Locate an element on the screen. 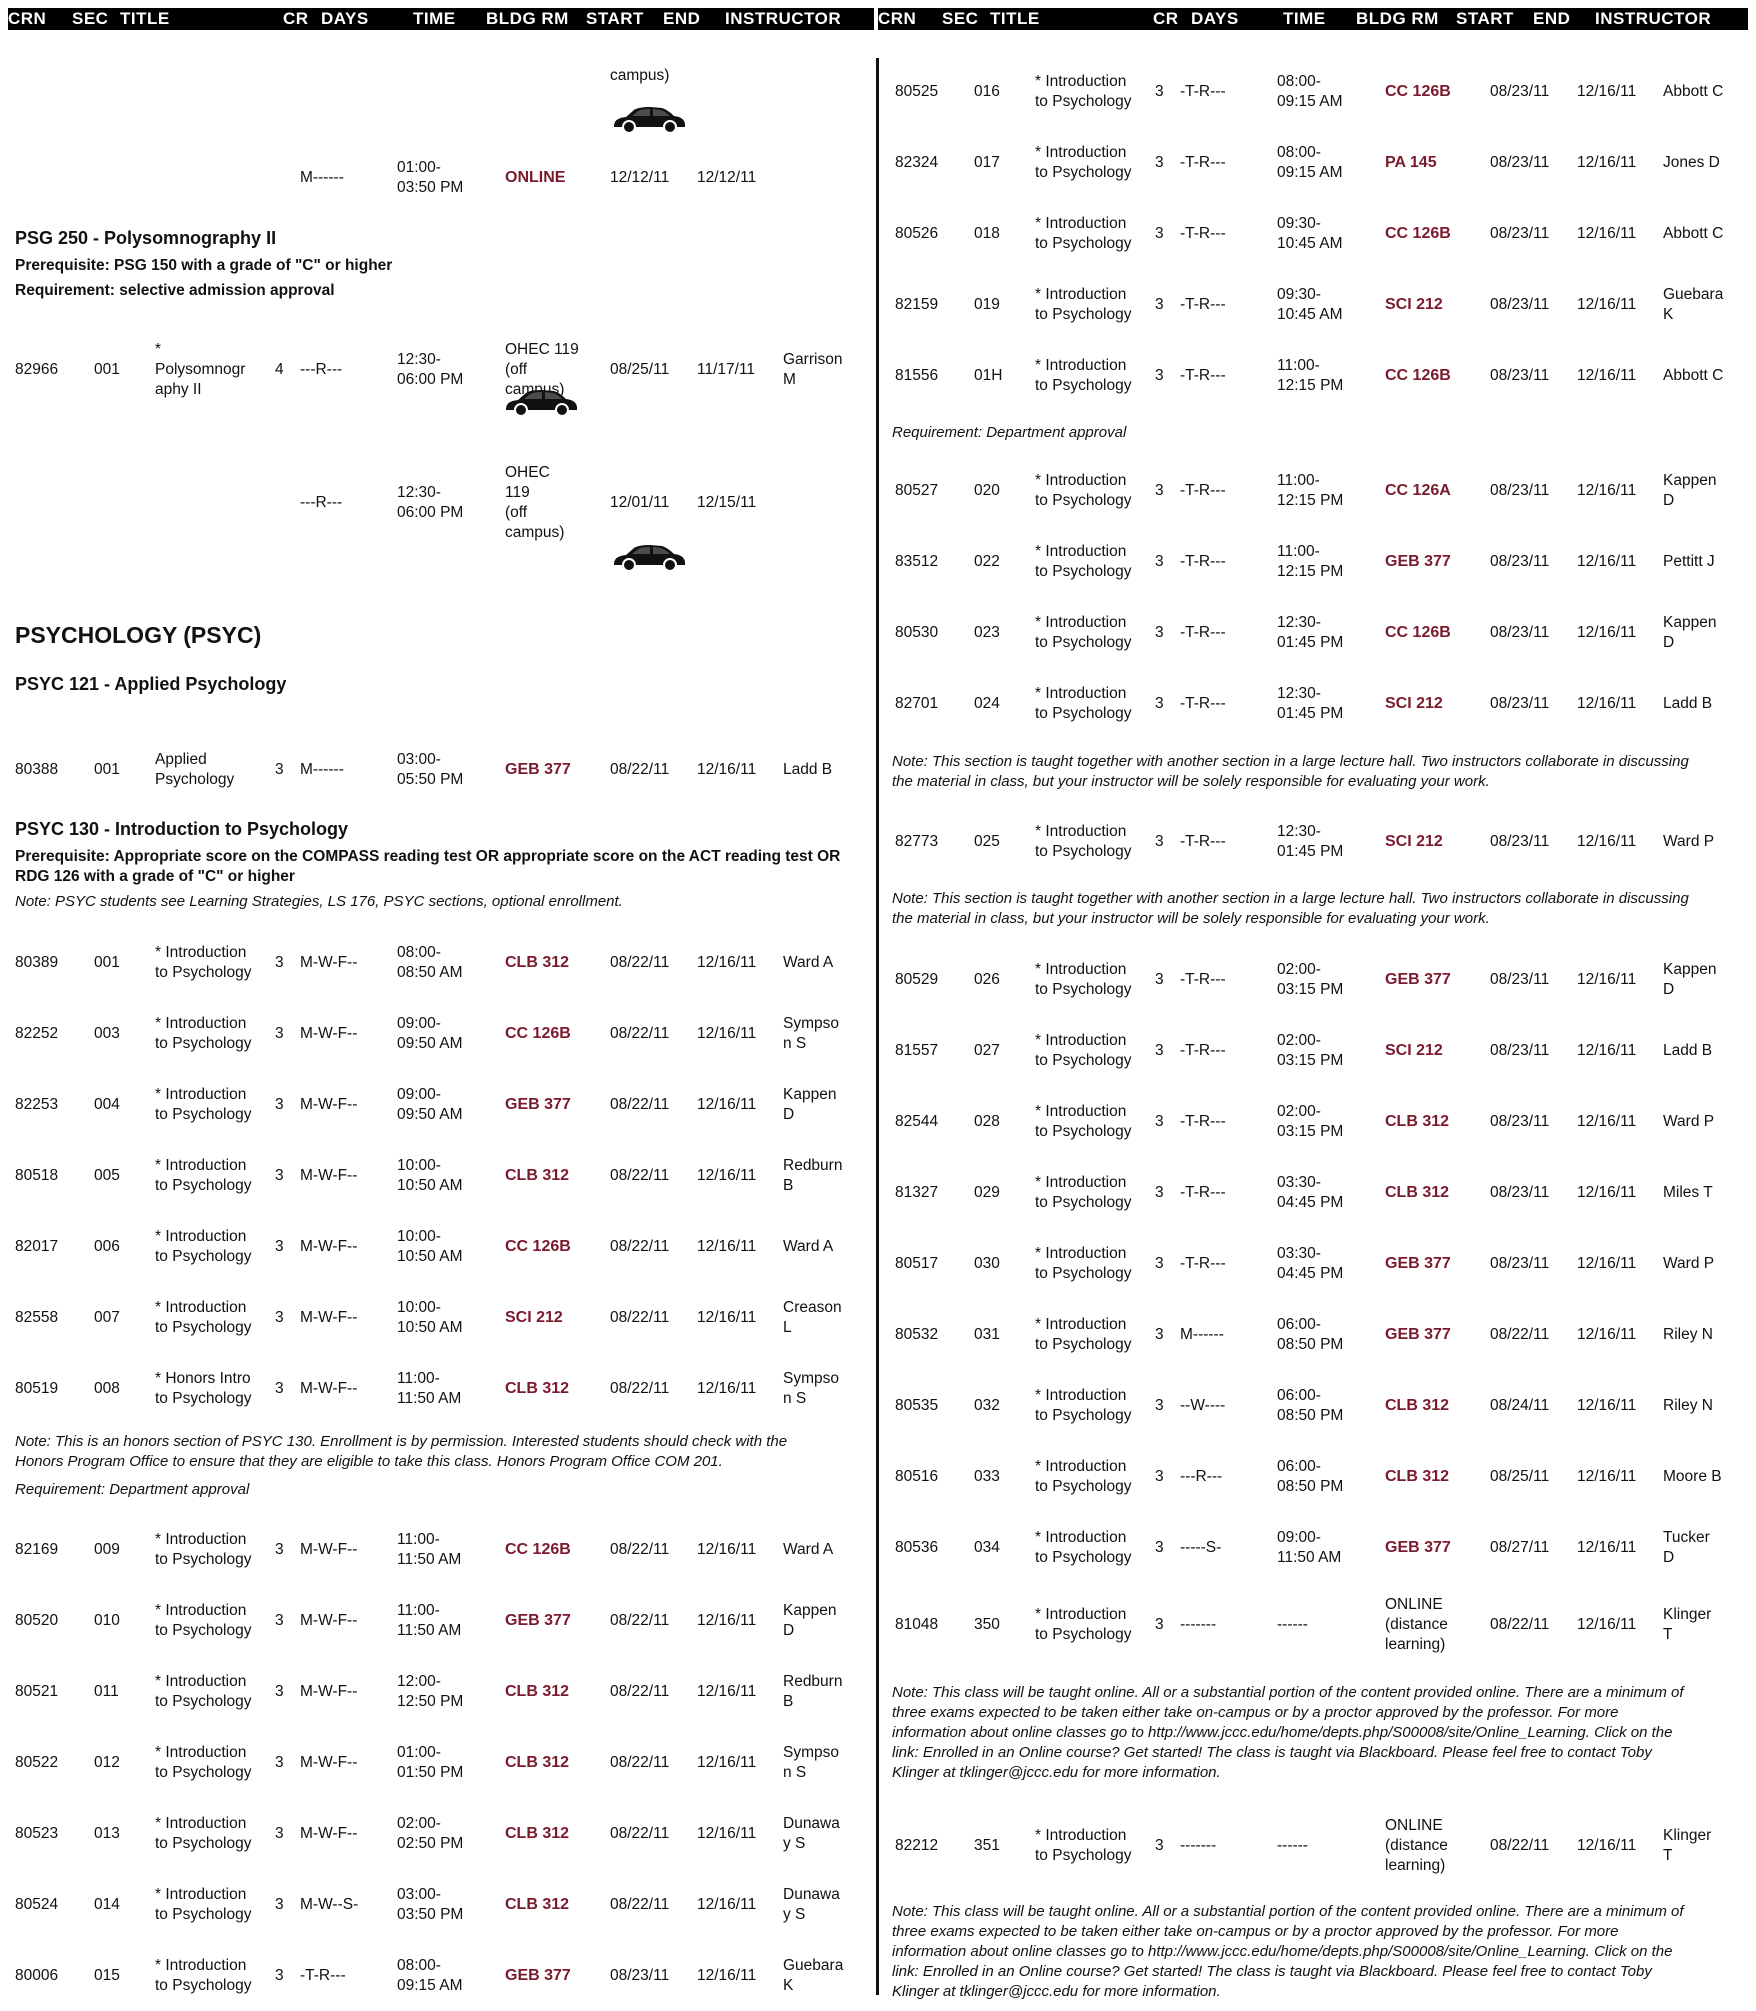 This screenshot has height=2011, width=1756. cell-start: 08/23/11 is located at coordinates (1520, 561).